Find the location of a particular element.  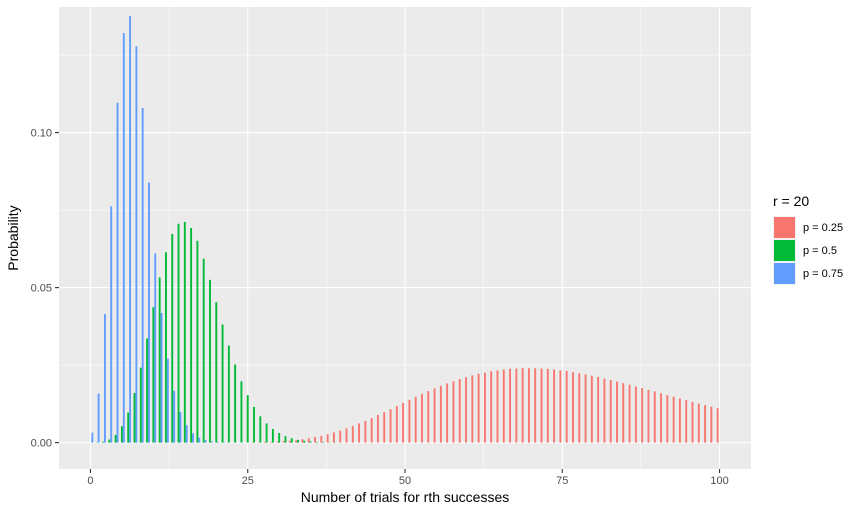

bar-p-0-25-x87 is located at coordinates (635, 414).